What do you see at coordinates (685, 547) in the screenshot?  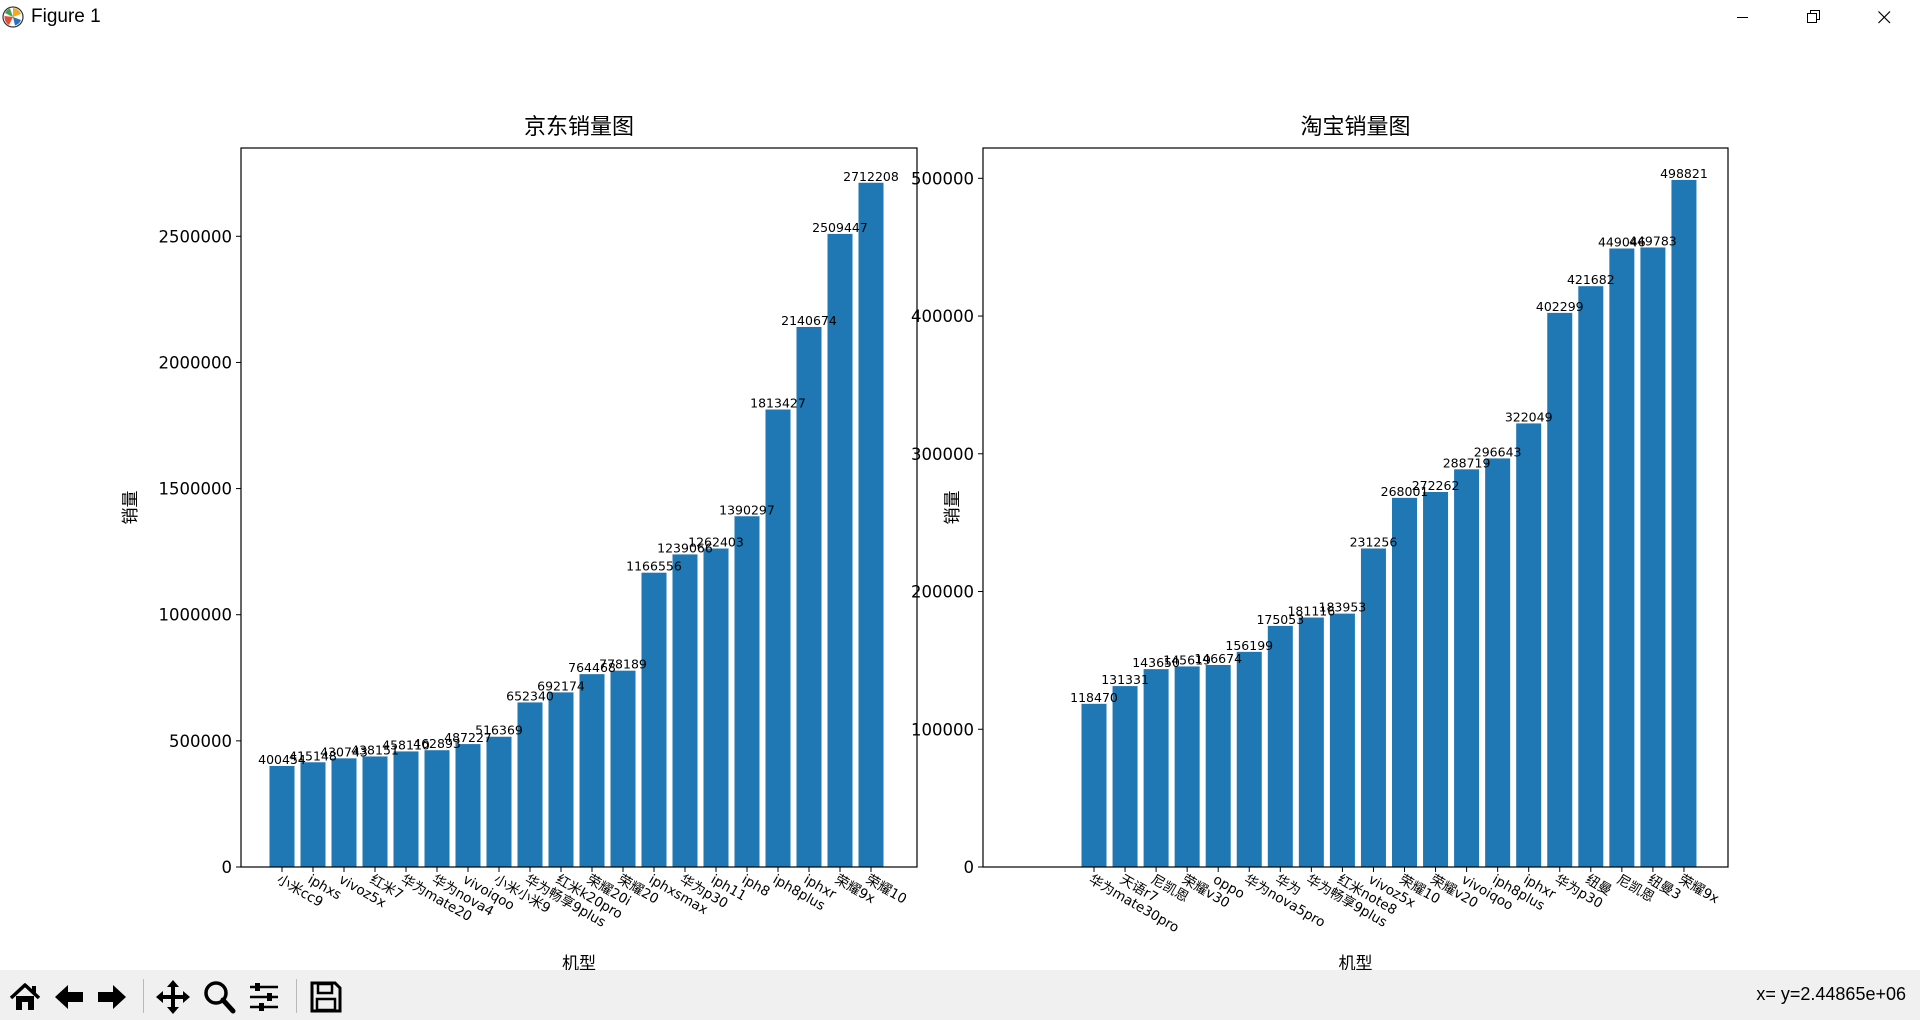 I see `chart1-data-label: 1239066` at bounding box center [685, 547].